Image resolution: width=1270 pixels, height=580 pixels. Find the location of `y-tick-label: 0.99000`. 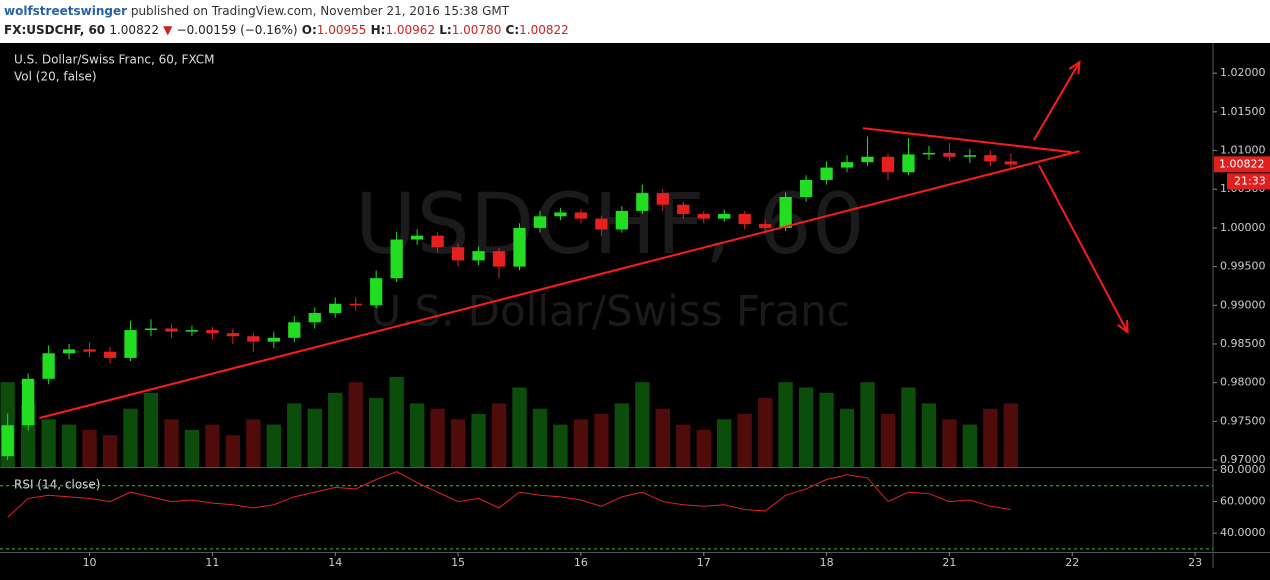

y-tick-label: 0.99000 is located at coordinates (1243, 304).